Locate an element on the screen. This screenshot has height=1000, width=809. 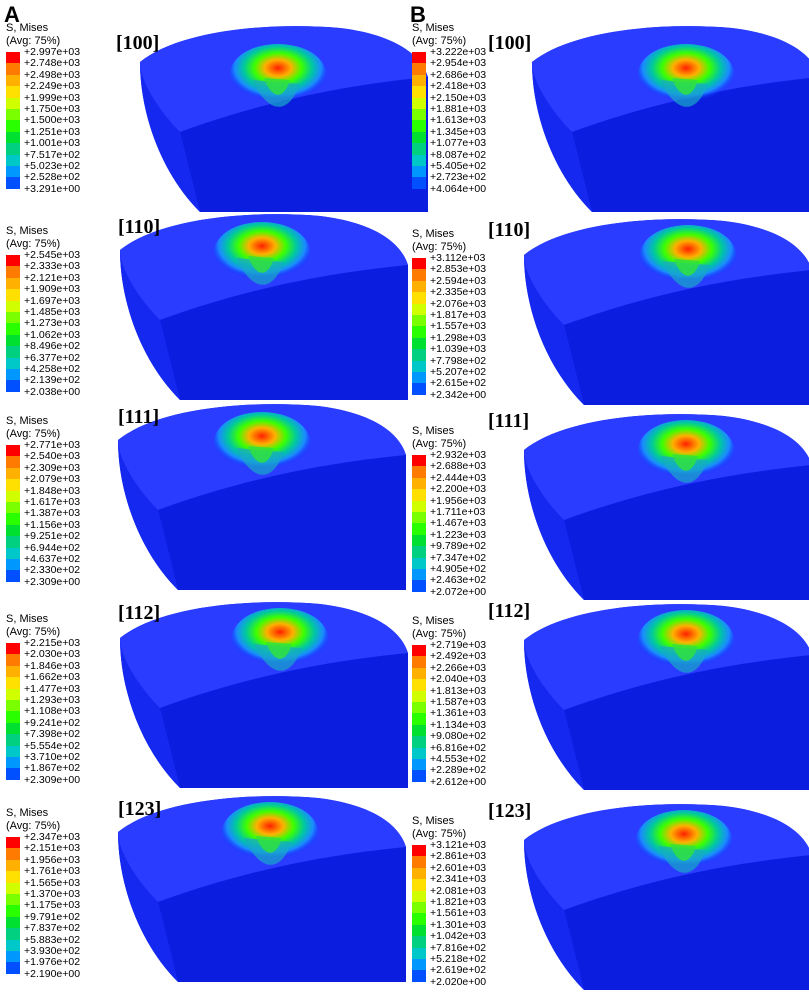
legend-value: +5.883e+02 is located at coordinates (52, 939).